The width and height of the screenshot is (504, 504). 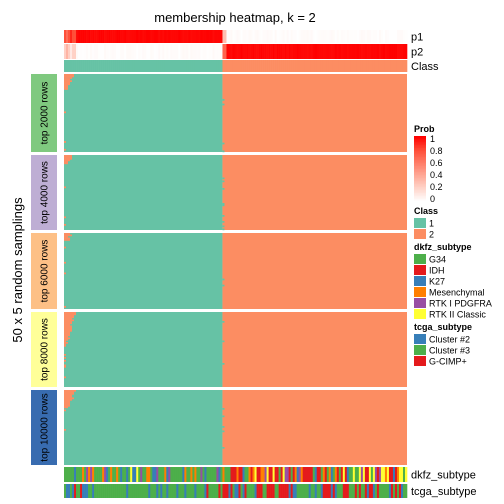 I want to click on chart-title: membership heatmap, k = 2, so click(x=235, y=17).